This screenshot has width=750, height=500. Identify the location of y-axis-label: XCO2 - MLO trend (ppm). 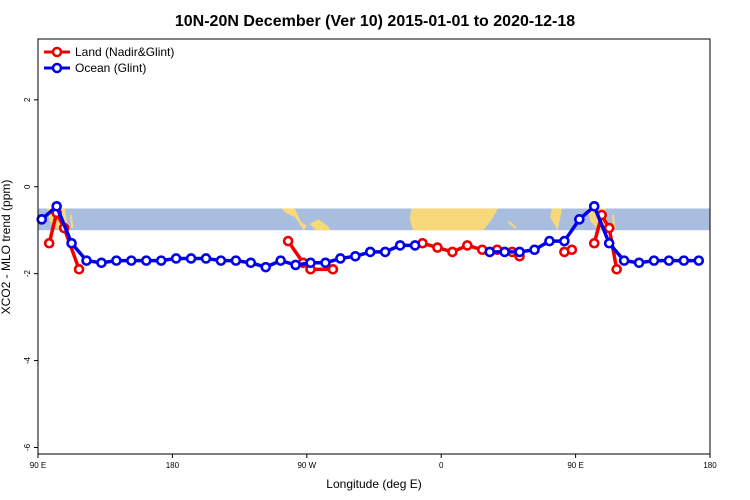
(6, 247).